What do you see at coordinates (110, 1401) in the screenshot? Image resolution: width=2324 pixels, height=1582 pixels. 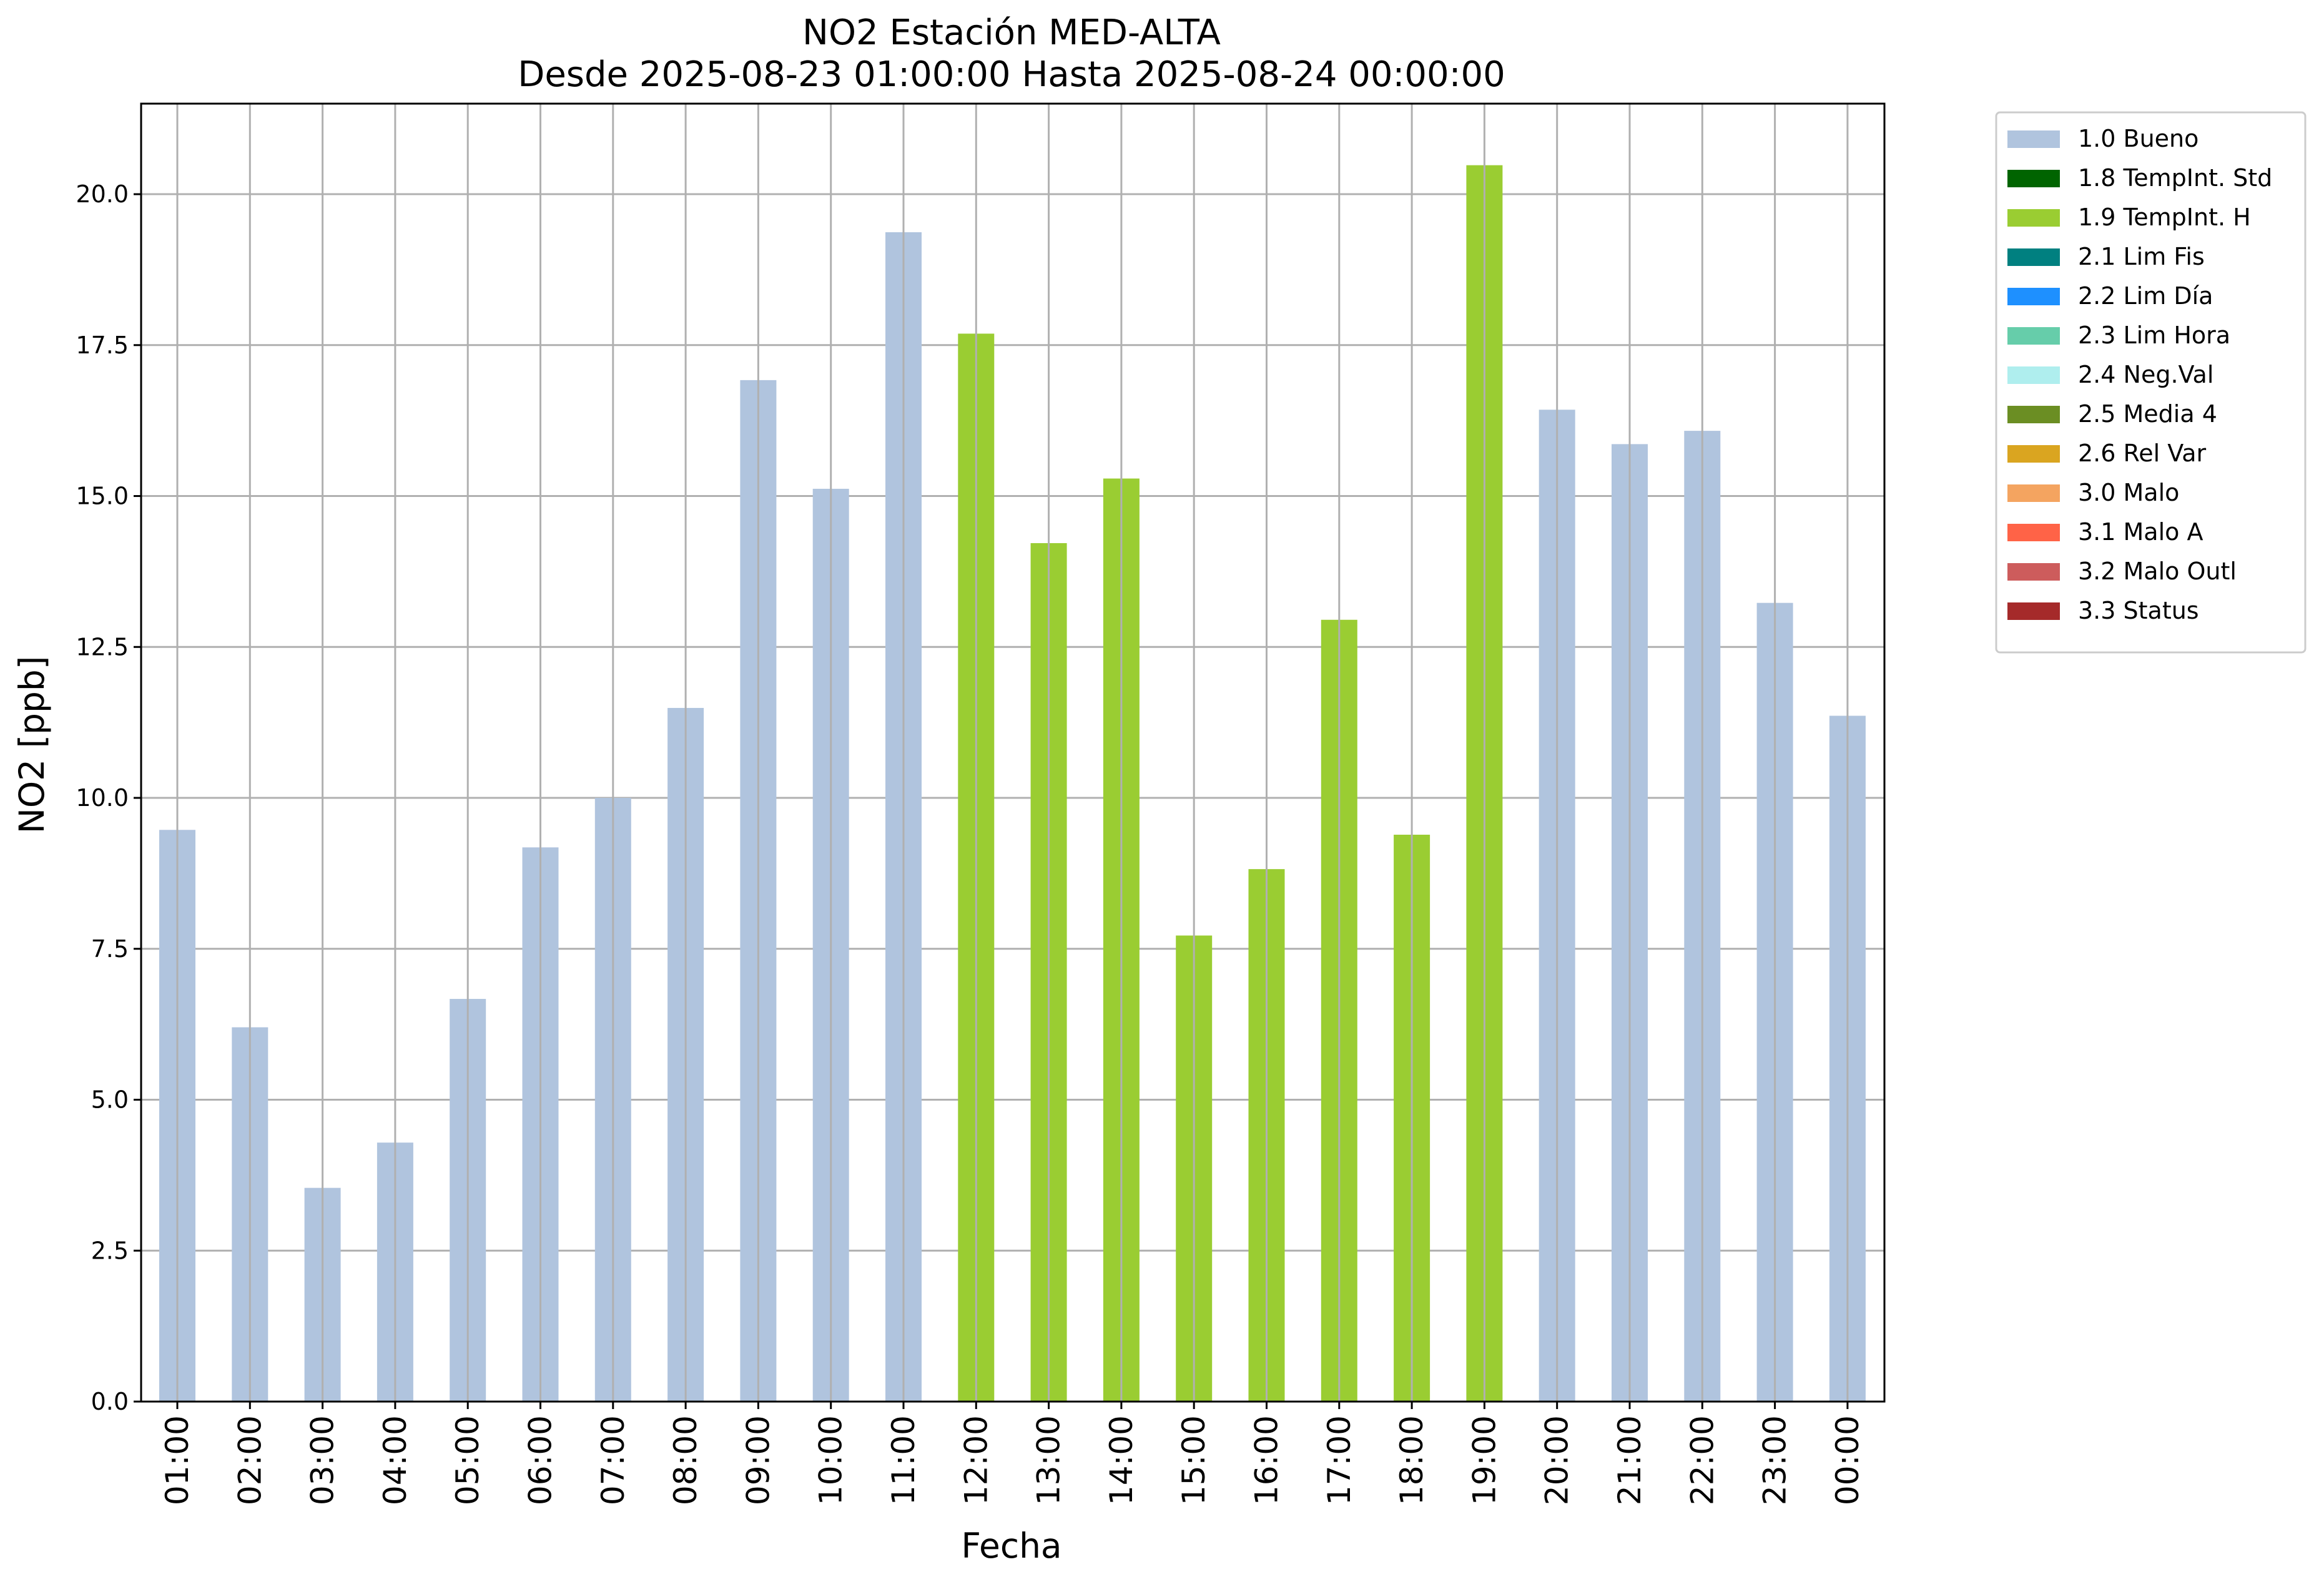 I see `y-tick-label: 0.0` at bounding box center [110, 1401].